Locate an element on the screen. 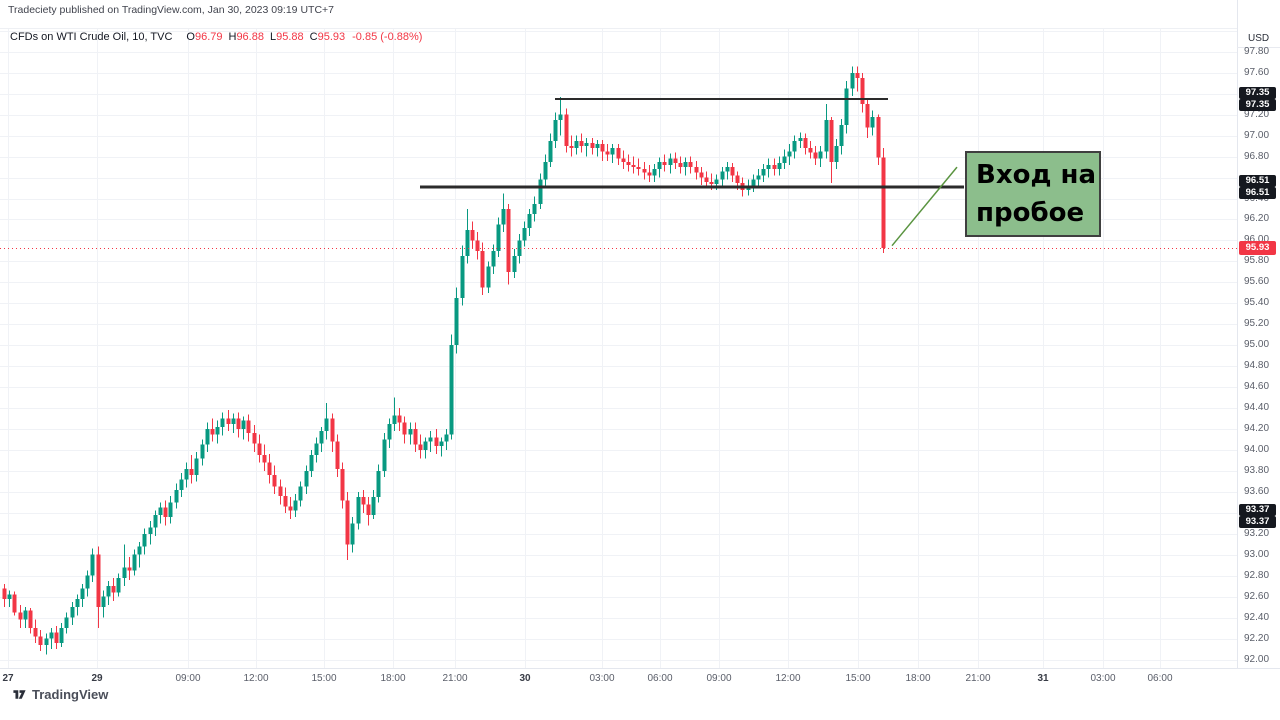 Image resolution: width=1280 pixels, height=720 pixels. tradingview-watermark: TradingView is located at coordinates (60, 694).